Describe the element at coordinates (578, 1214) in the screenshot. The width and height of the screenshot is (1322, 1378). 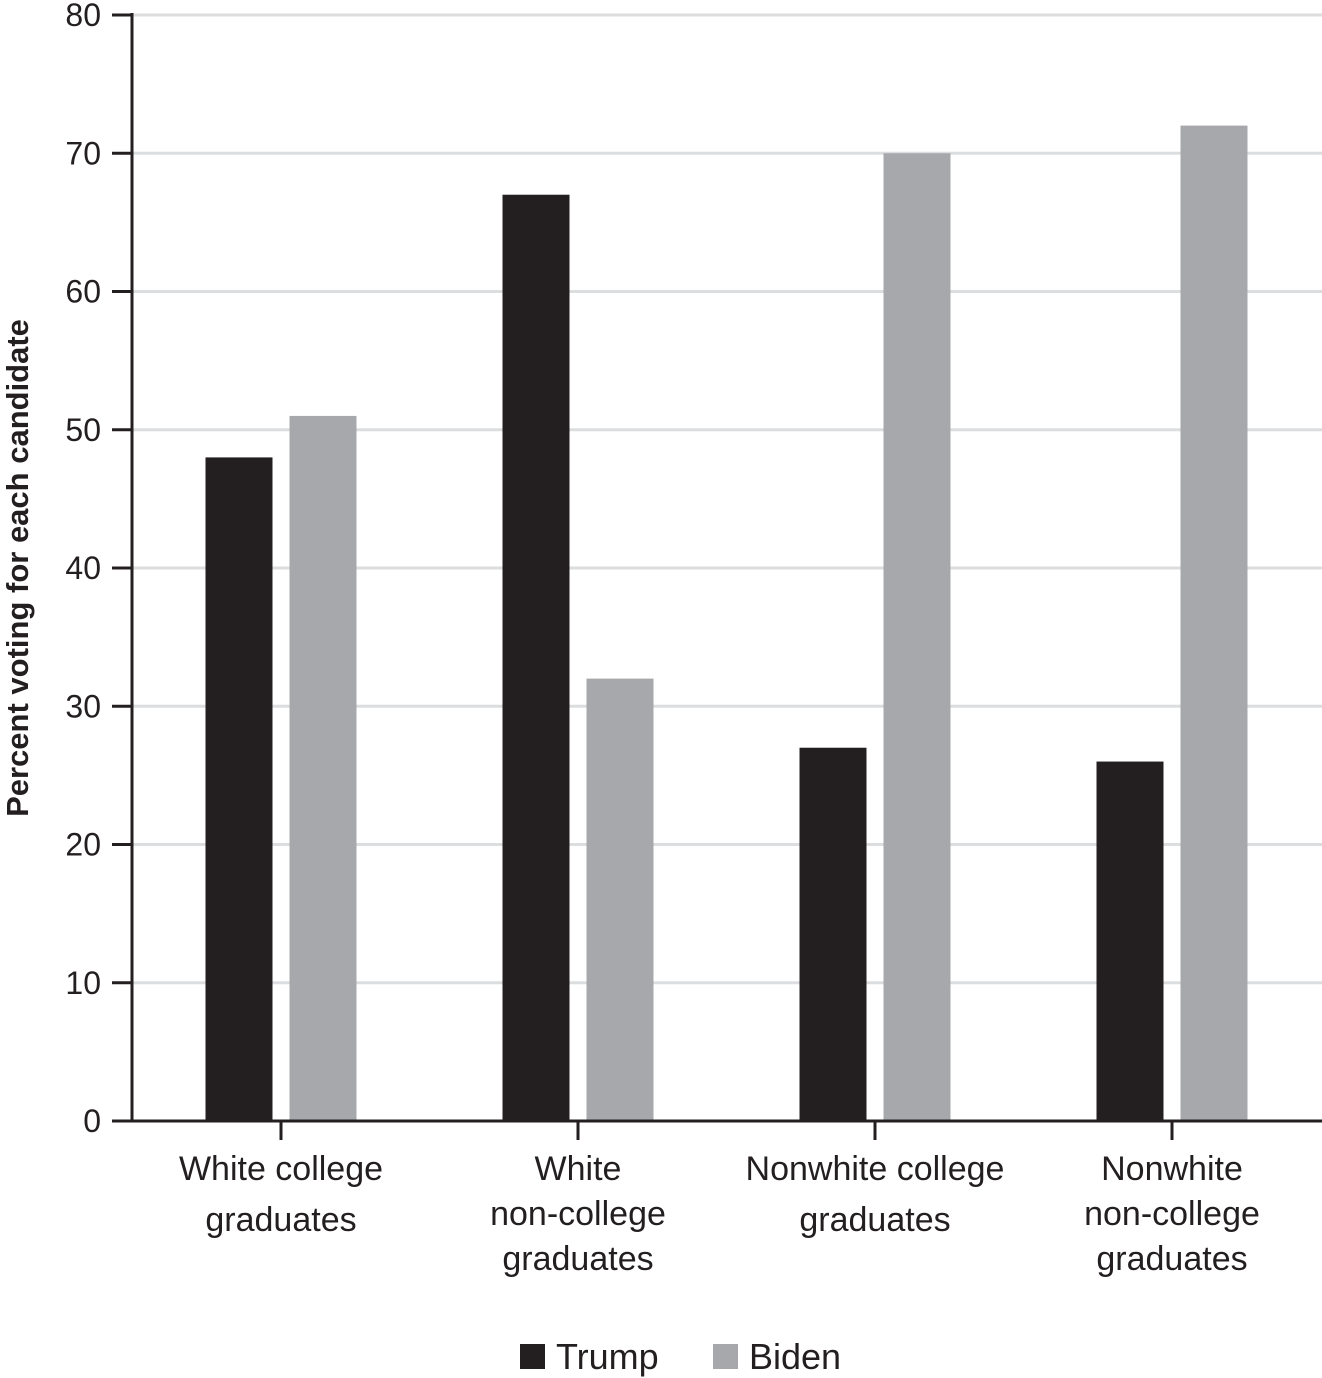
I see `x-tick-label: White non-college graduates` at that location.